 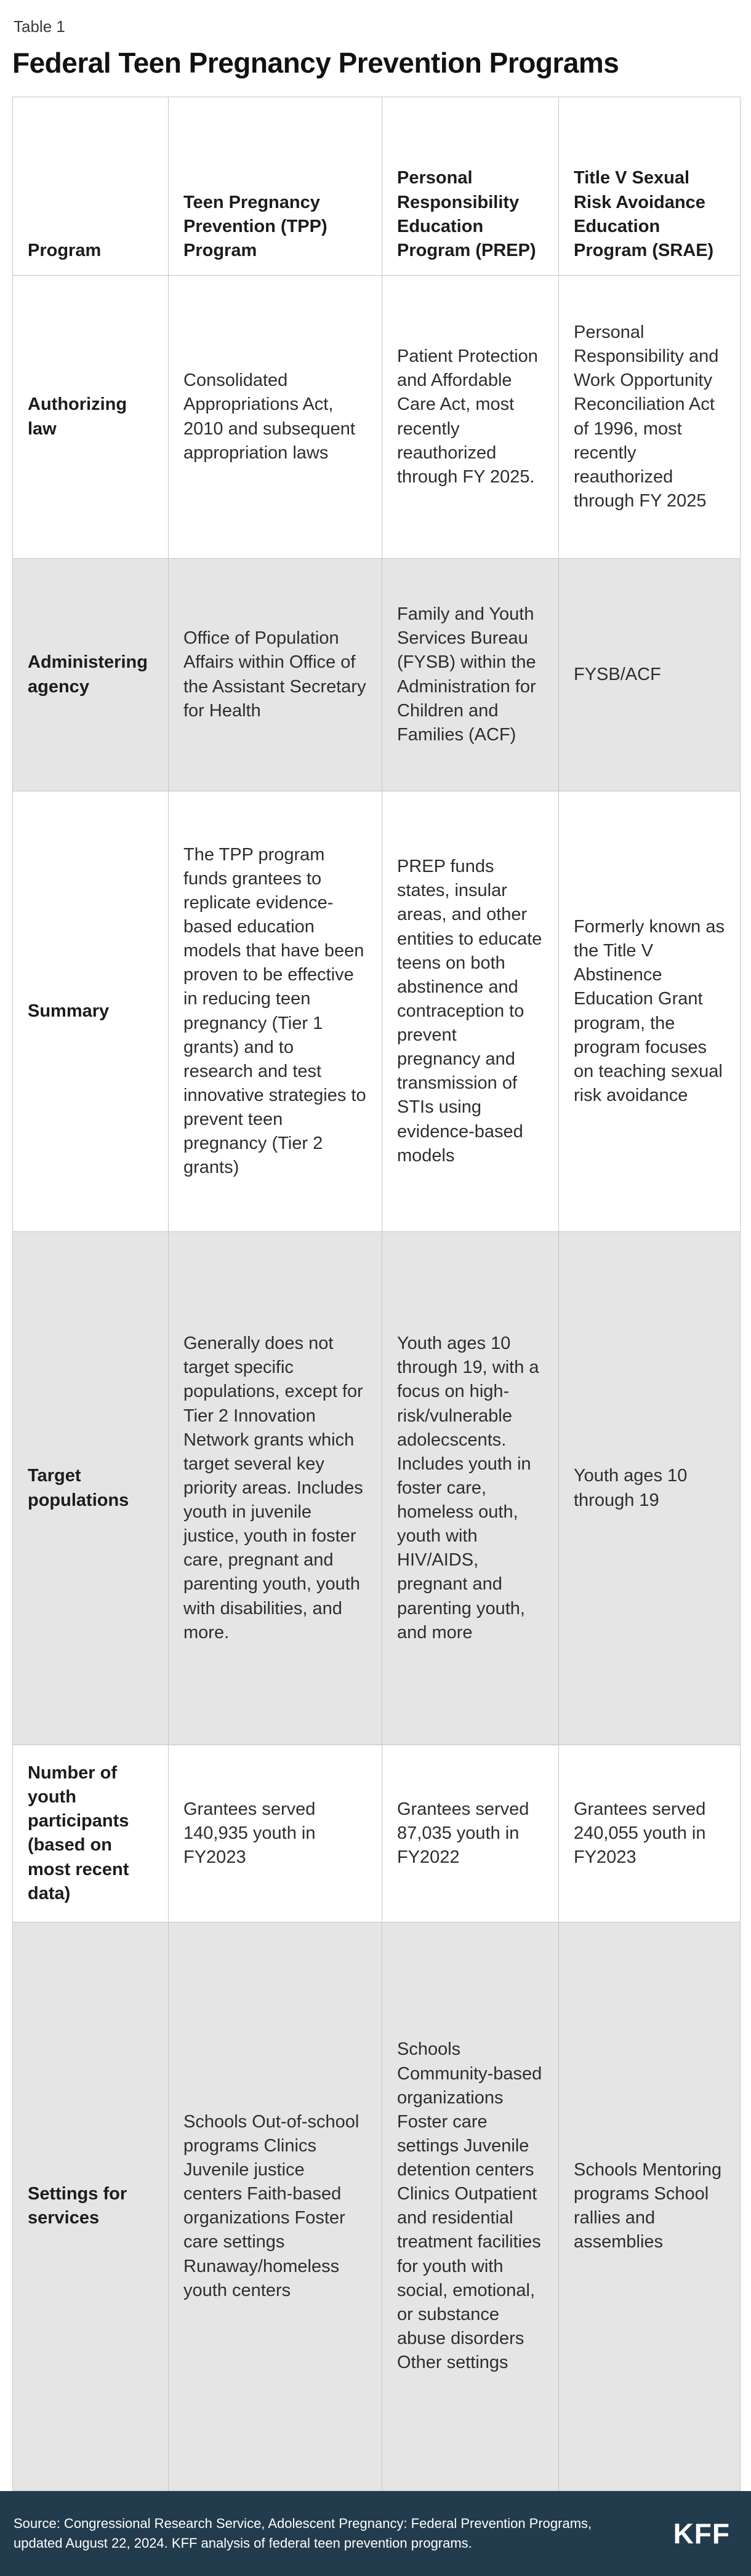 I want to click on row-label: Settings for services, so click(x=90, y=2206).